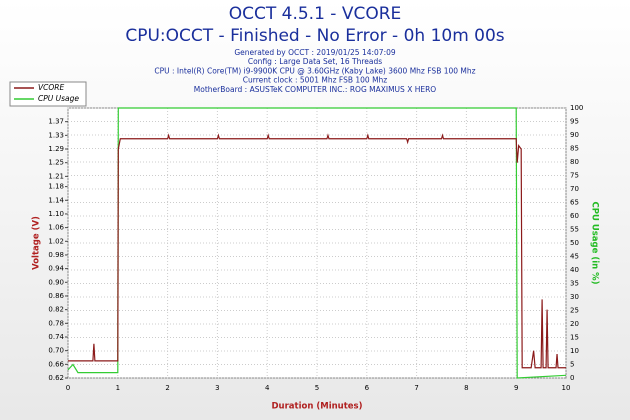 The width and height of the screenshot is (630, 420). Describe the element at coordinates (574, 149) in the screenshot. I see `y2-tick-label: 85` at that location.